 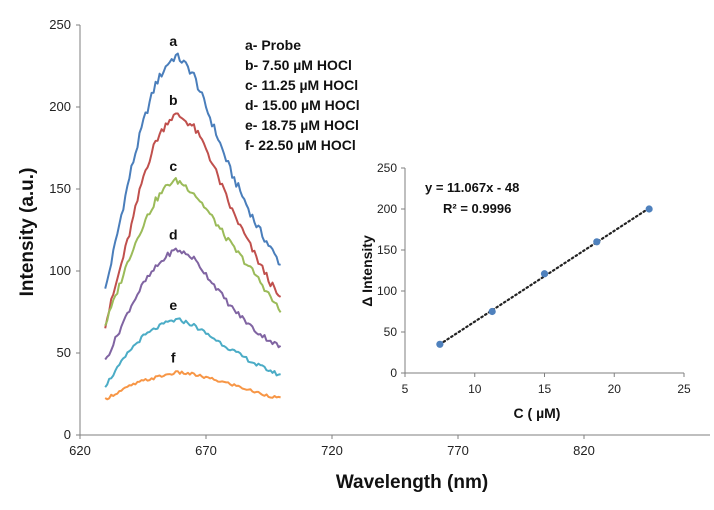 I want to click on x-tick-label: 820, so click(x=584, y=450).